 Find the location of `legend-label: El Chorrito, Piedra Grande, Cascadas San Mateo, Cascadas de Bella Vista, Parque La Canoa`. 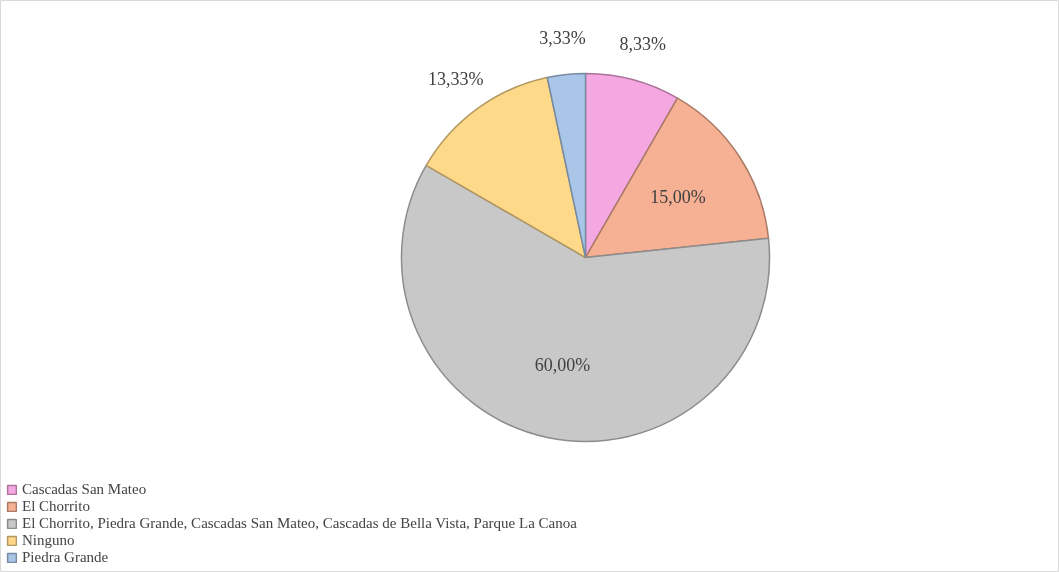

legend-label: El Chorrito, Piedra Grande, Cascadas San Mateo, Cascadas de Bella Vista, Parque La Canoa is located at coordinates (299, 523).